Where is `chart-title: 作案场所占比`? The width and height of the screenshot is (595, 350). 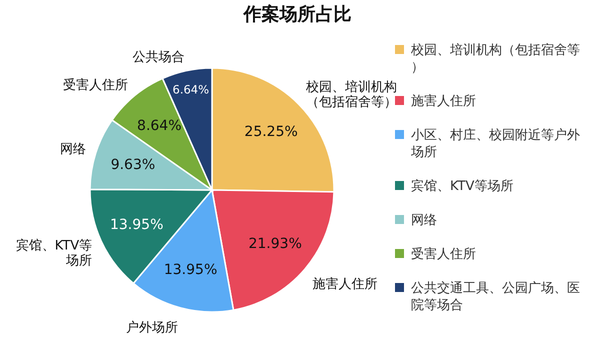
chart-title: 作案场所占比 is located at coordinates (297, 14).